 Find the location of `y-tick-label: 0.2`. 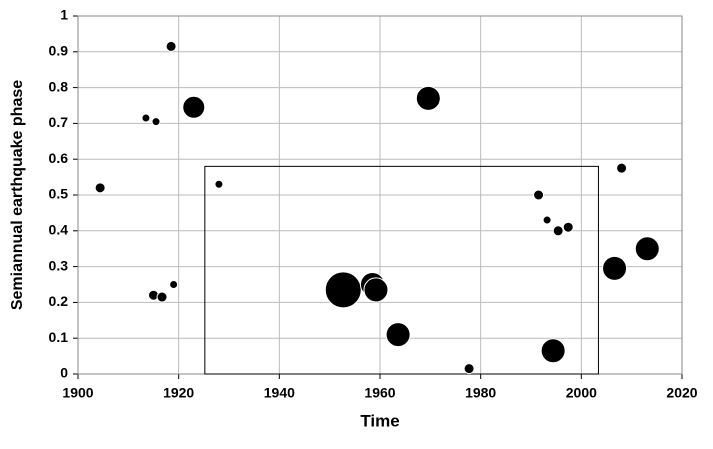

y-tick-label: 0.2 is located at coordinates (59, 301).